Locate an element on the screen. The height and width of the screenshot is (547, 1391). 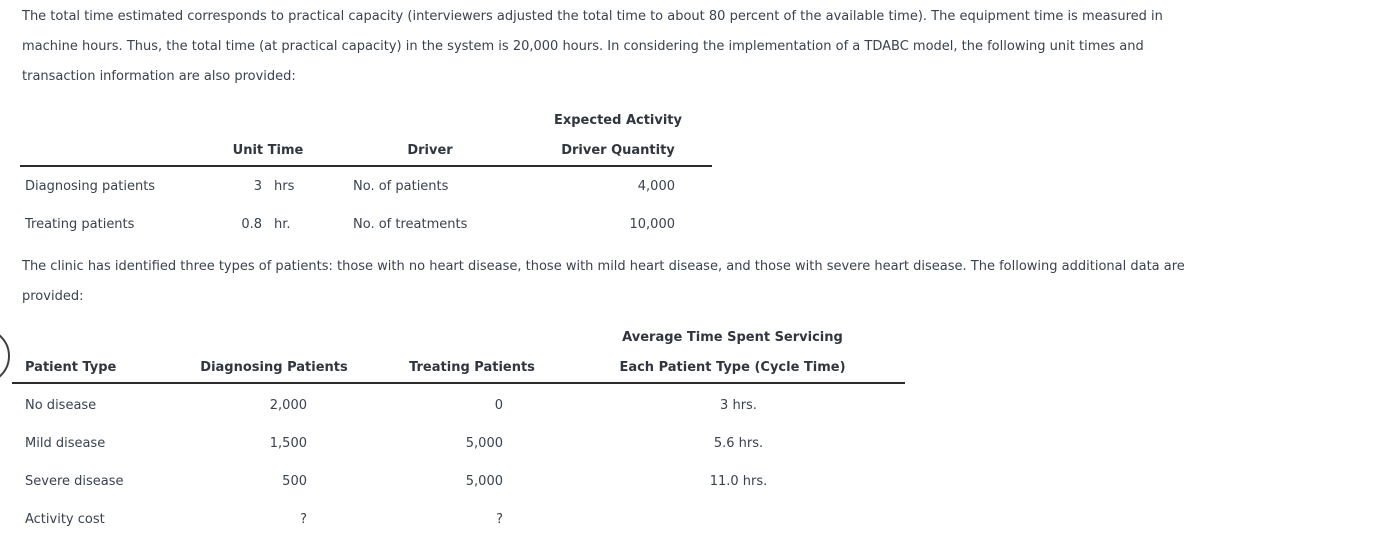
unit-time-unit: hr. is located at coordinates (282, 224).